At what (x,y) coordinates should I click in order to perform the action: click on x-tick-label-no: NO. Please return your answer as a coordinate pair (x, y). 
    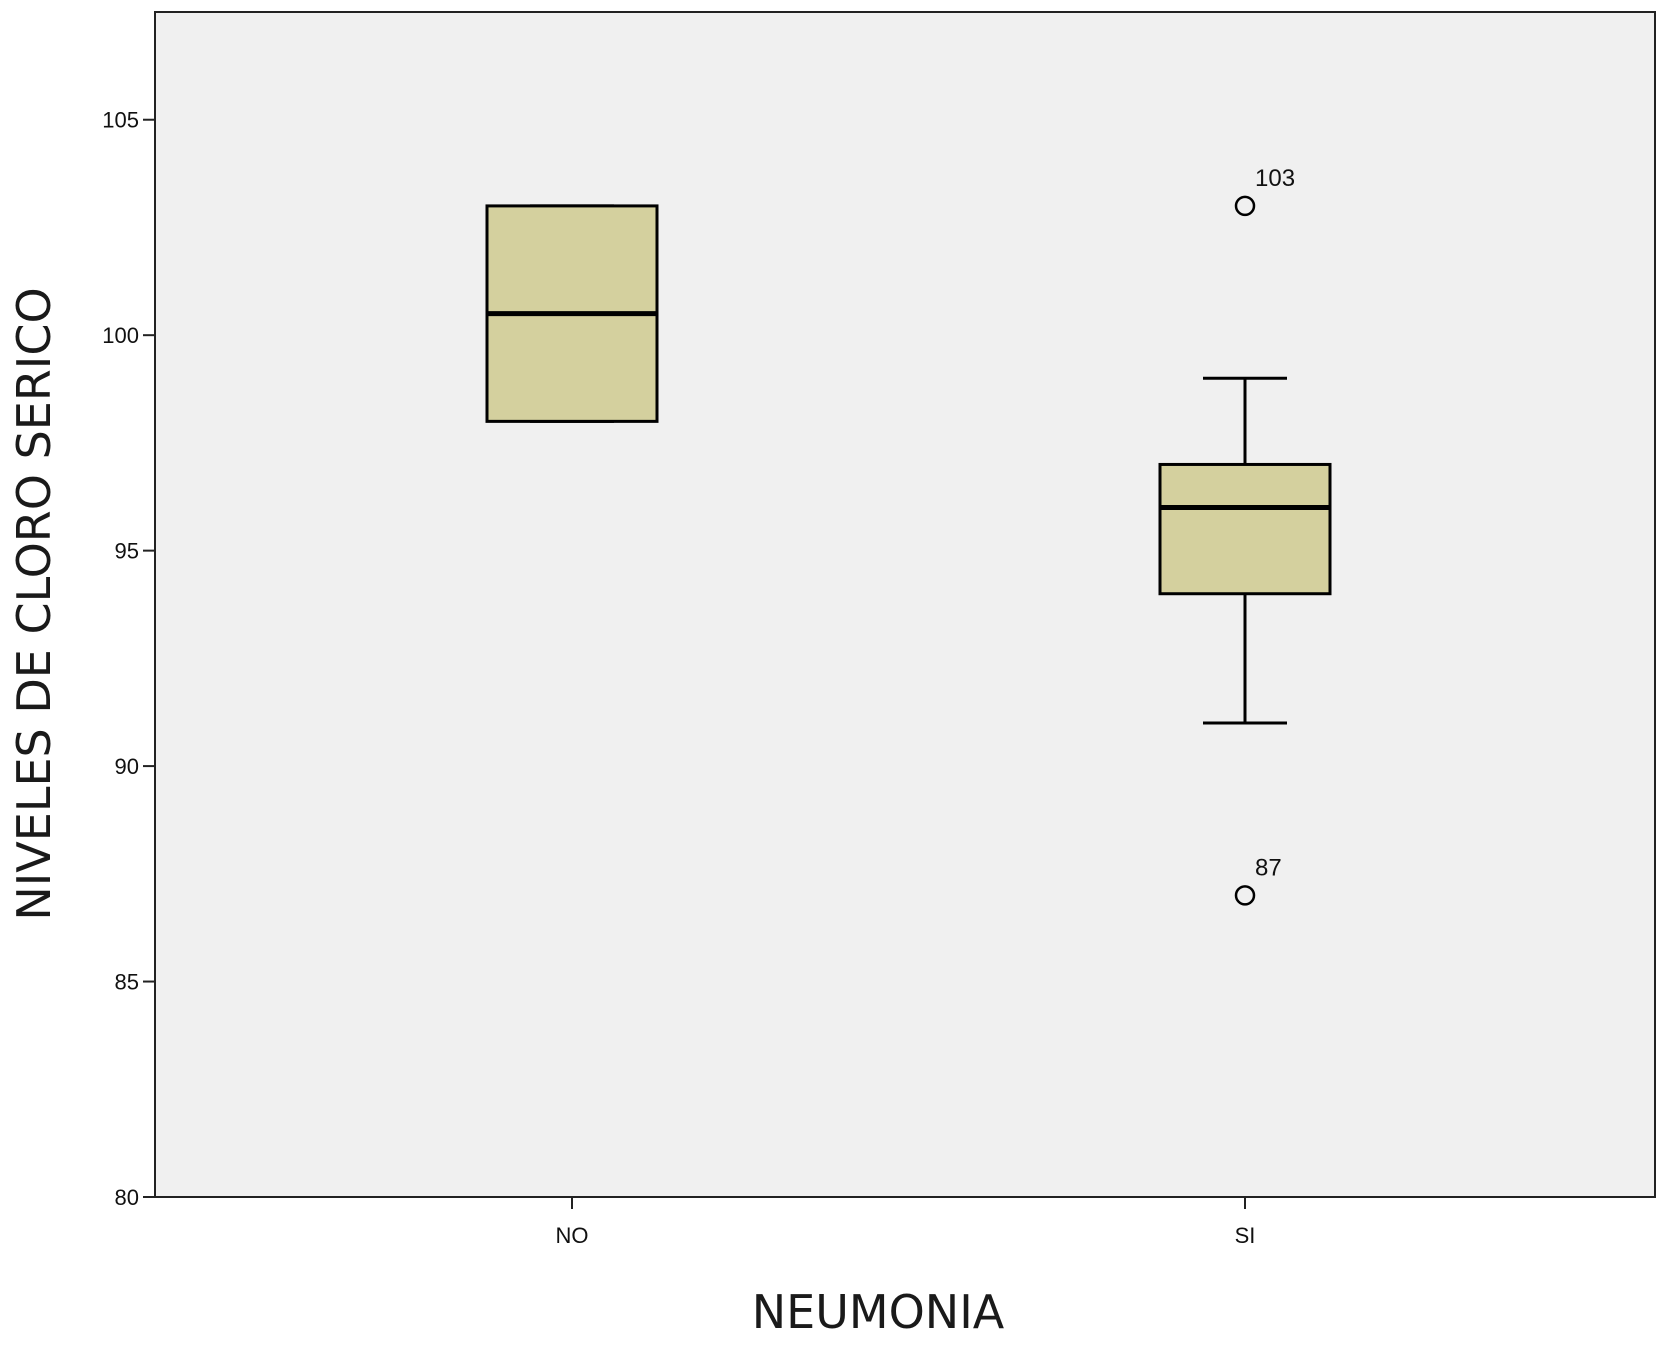
    Looking at the image, I should click on (572, 1235).